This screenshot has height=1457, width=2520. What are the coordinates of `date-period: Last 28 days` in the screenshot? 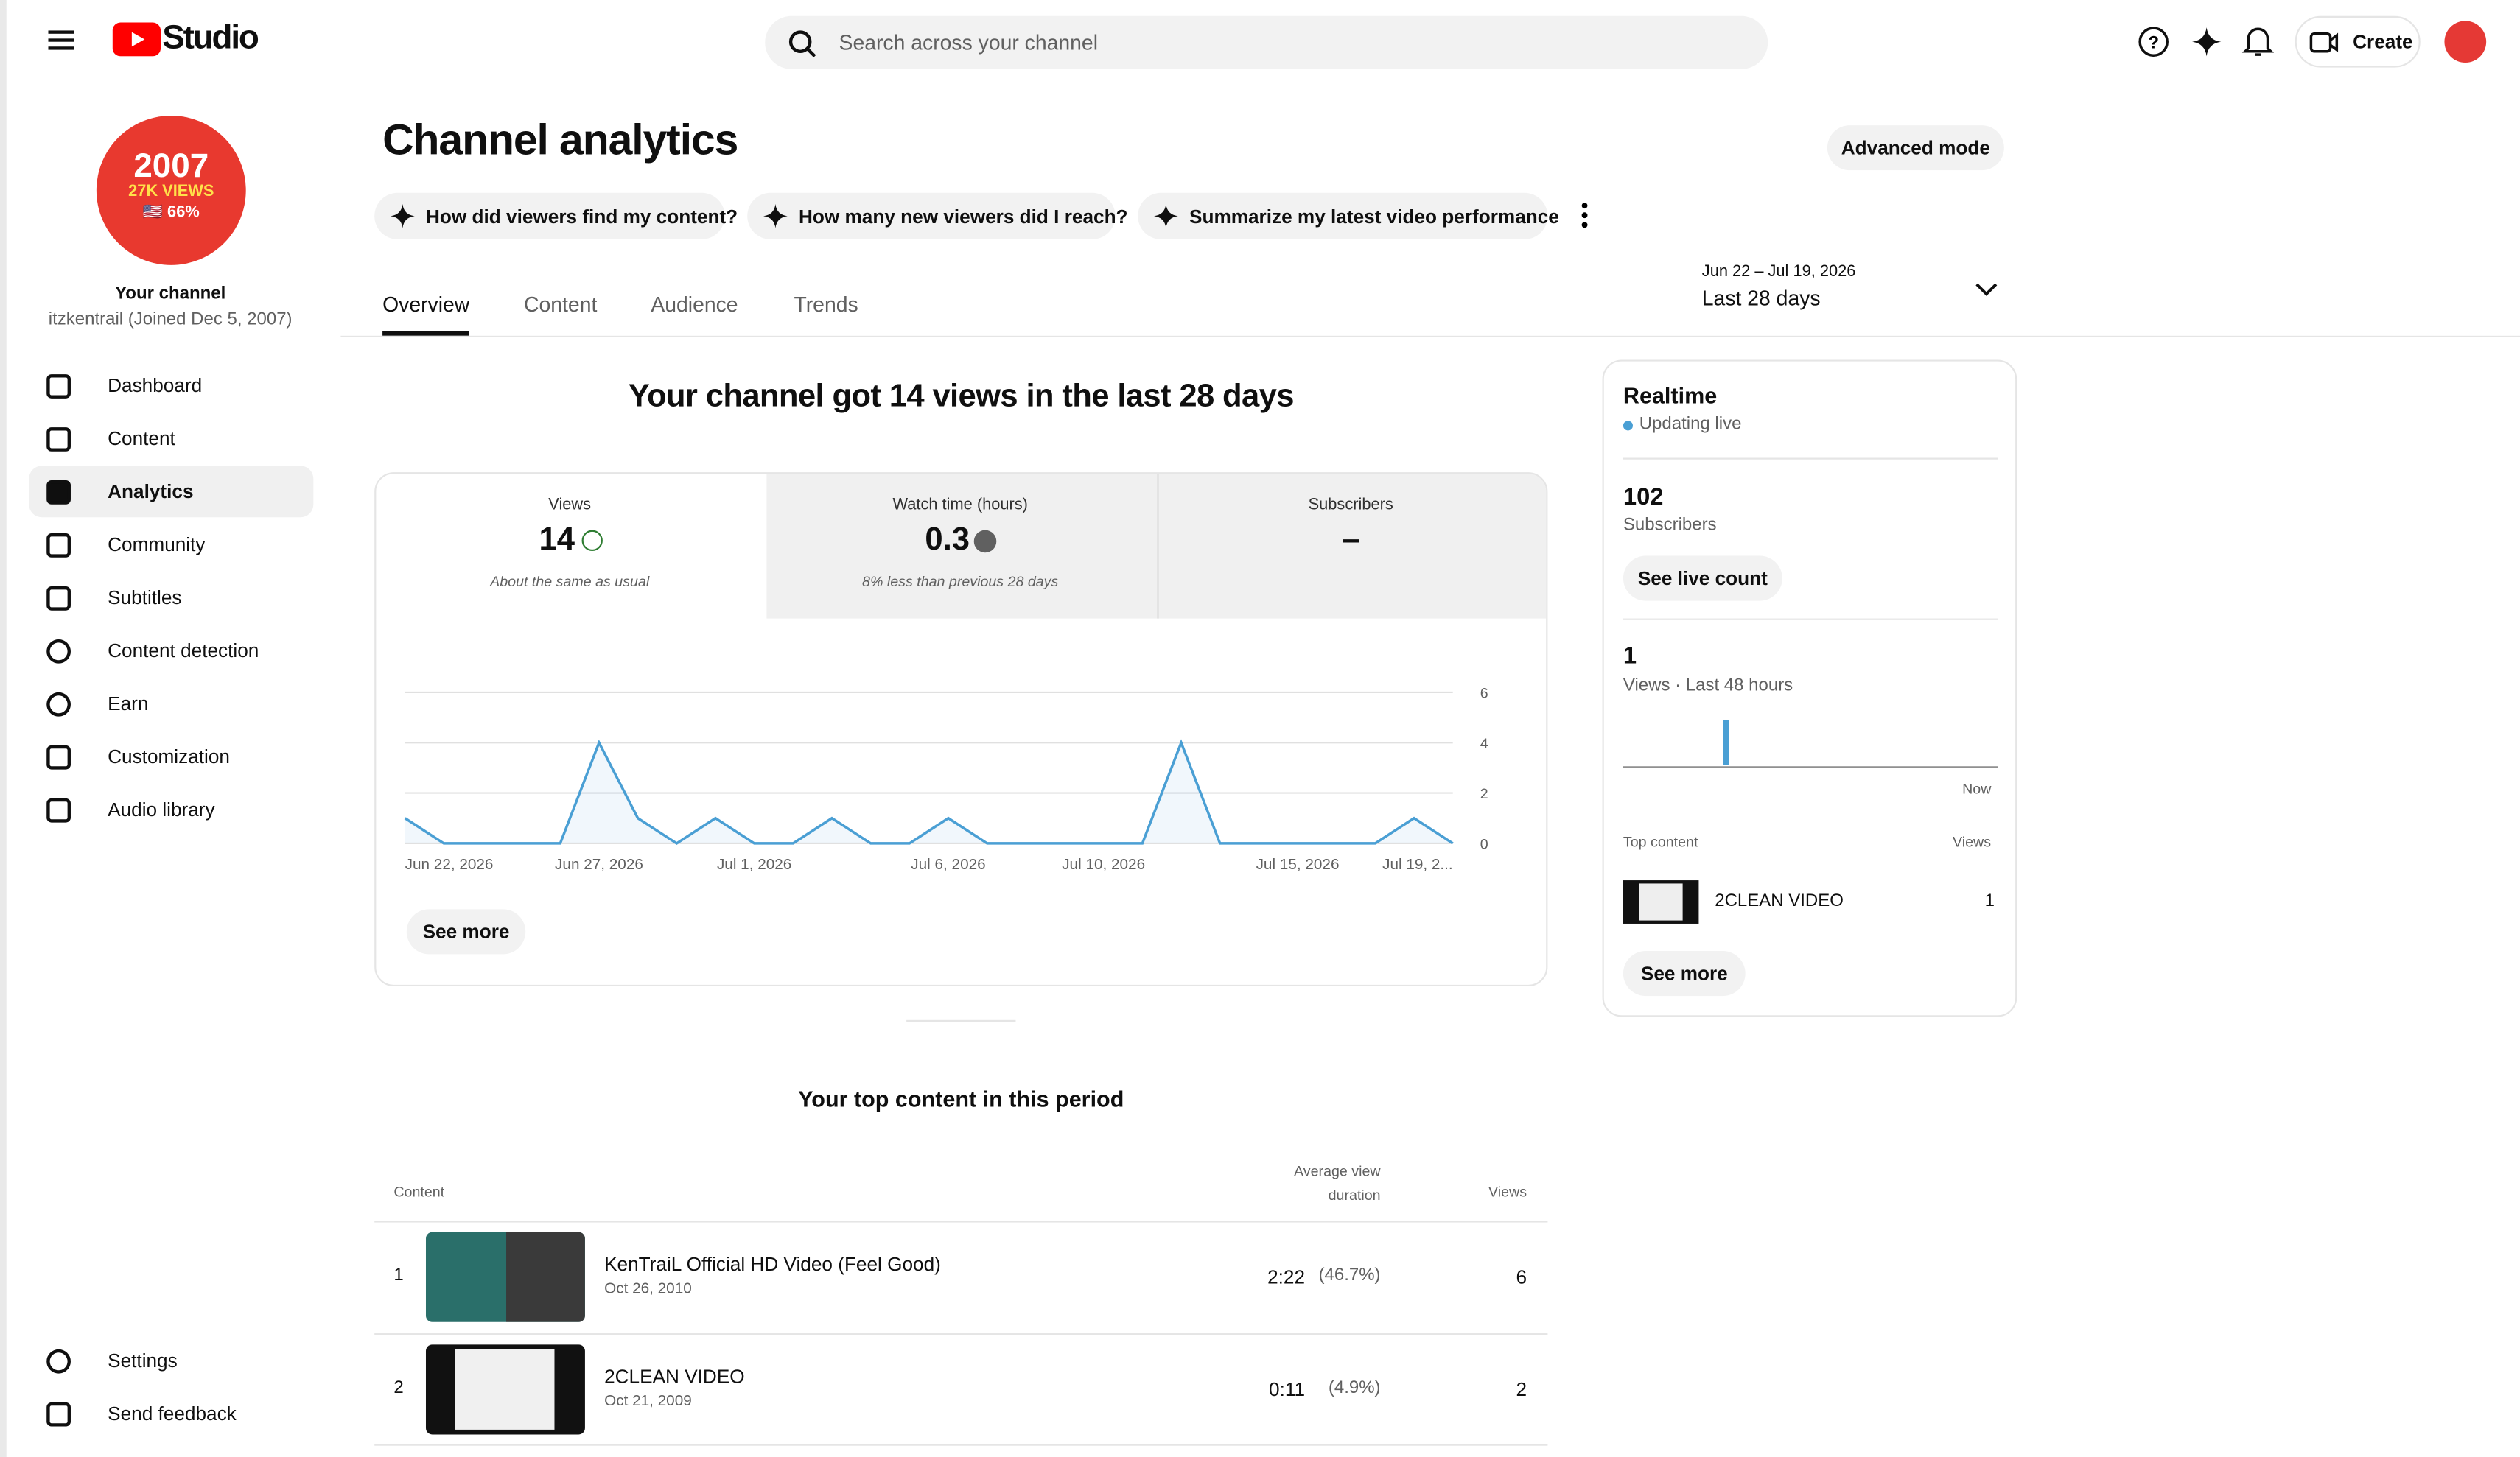 It's located at (1761, 298).